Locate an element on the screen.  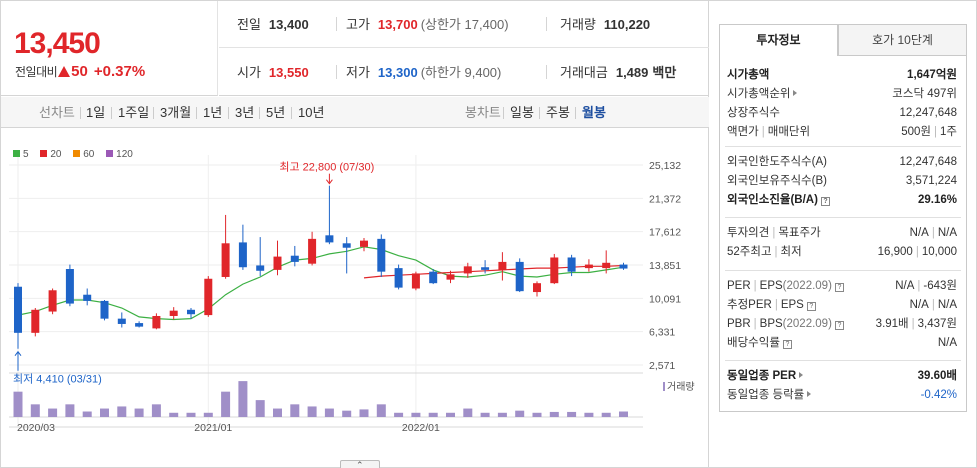
period-1y-button: 1년 is located at coordinates (213, 112).